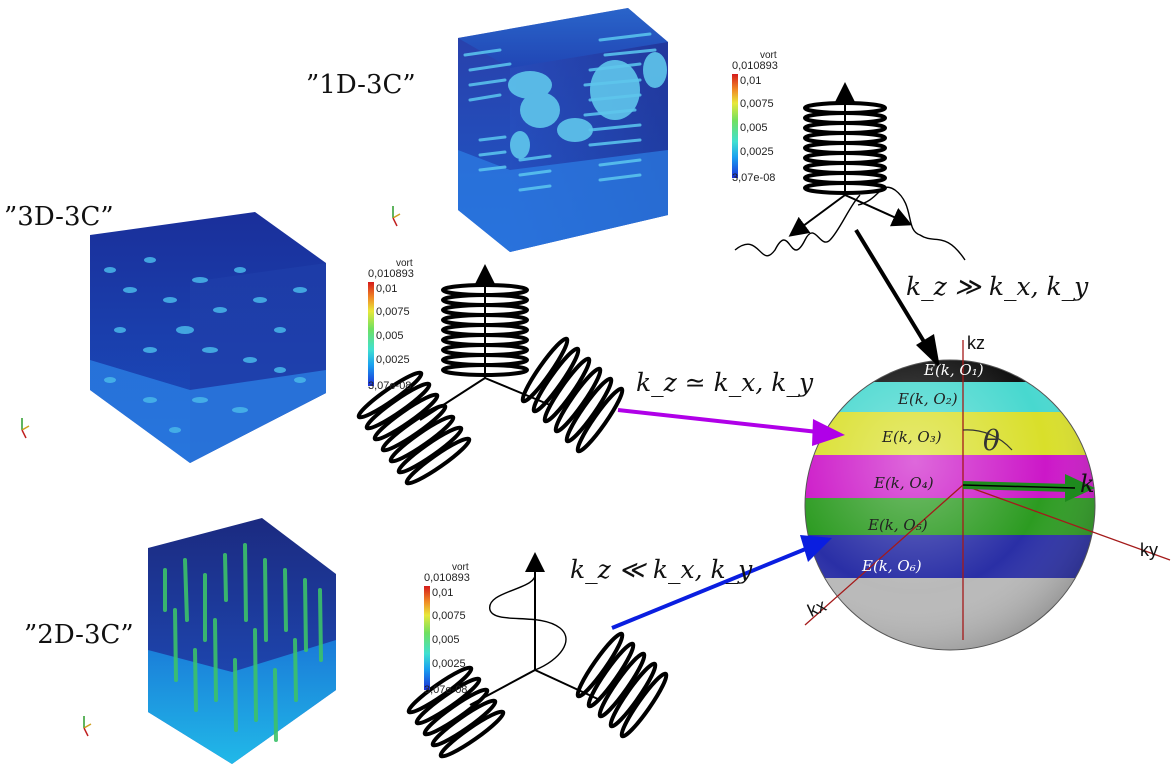  Describe the element at coordinates (950, 505) in the screenshot. I see `spectral-sphere` at that location.